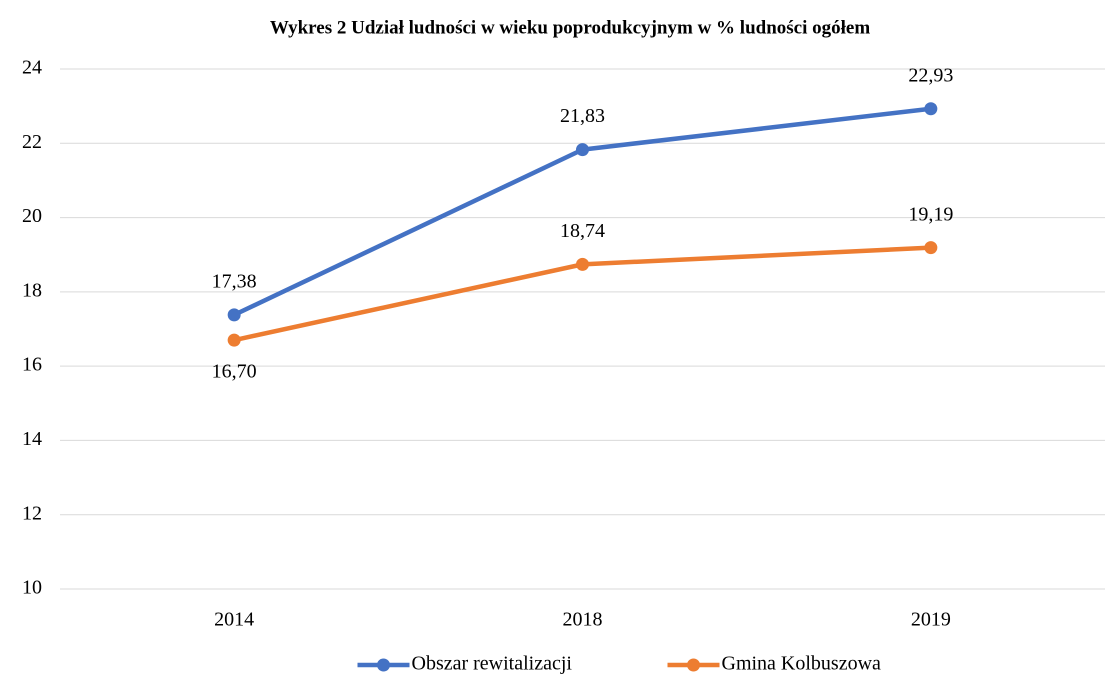  I want to click on x-tick-label: 2019, so click(931, 620).